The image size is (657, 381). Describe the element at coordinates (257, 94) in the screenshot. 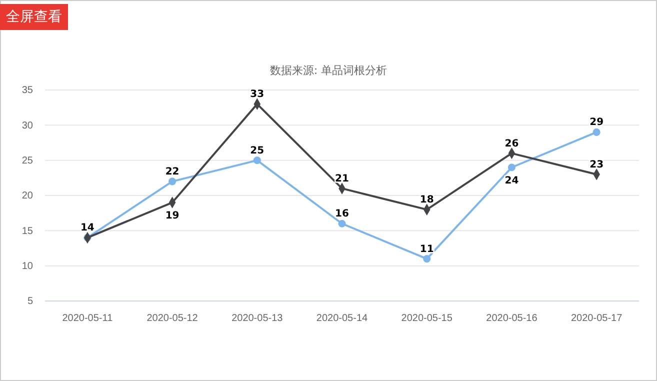

I see `data-label: 33` at that location.